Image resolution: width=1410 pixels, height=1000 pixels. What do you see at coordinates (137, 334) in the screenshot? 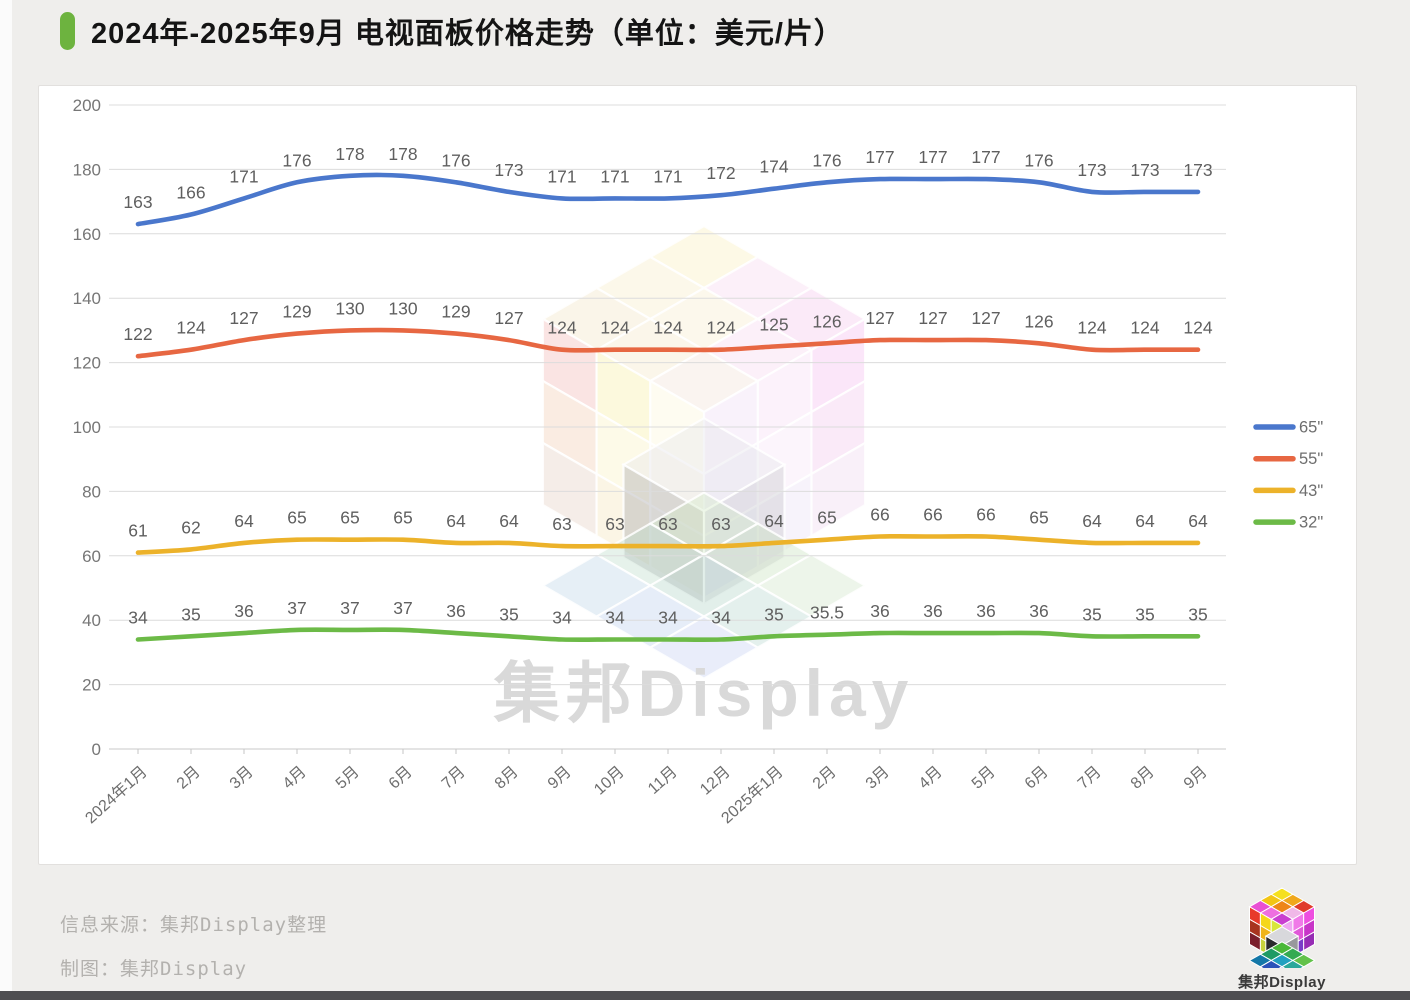
I see `svg-text: 122` at bounding box center [137, 334].